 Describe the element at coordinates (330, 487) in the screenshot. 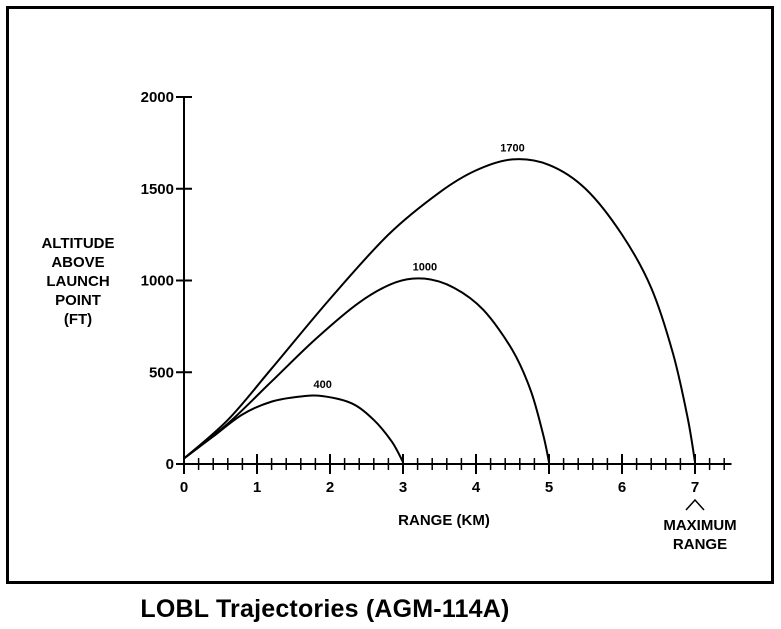

I see `x-tick-label: 2` at that location.